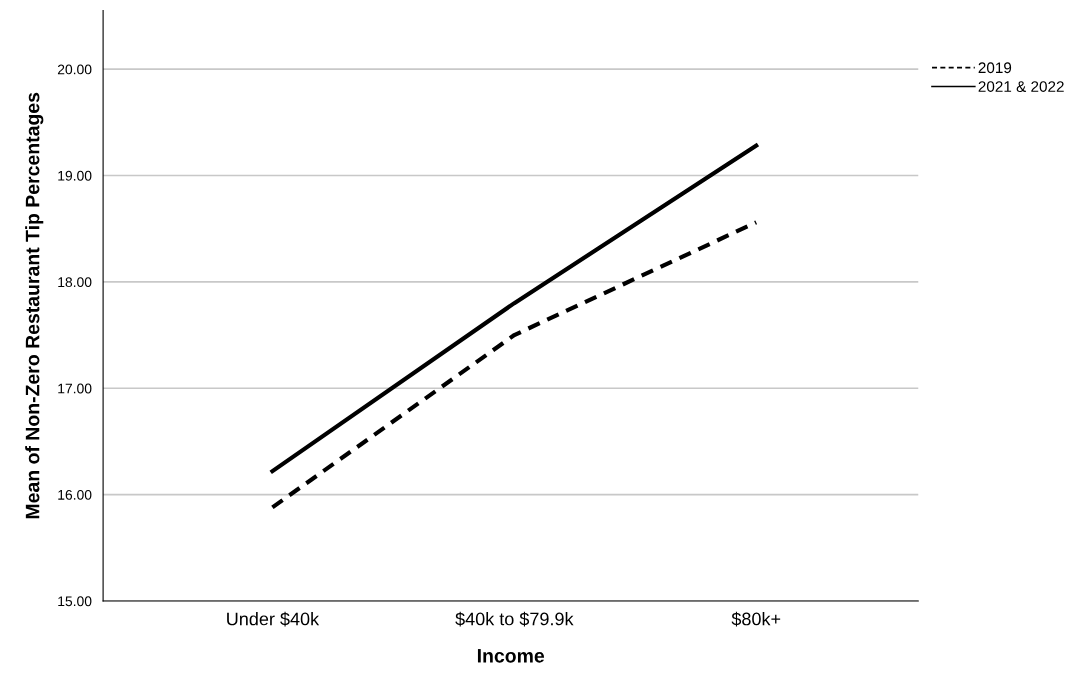 Image resolution: width=1074 pixels, height=688 pixels. I want to click on y-tick-label: 19.00, so click(75, 175).